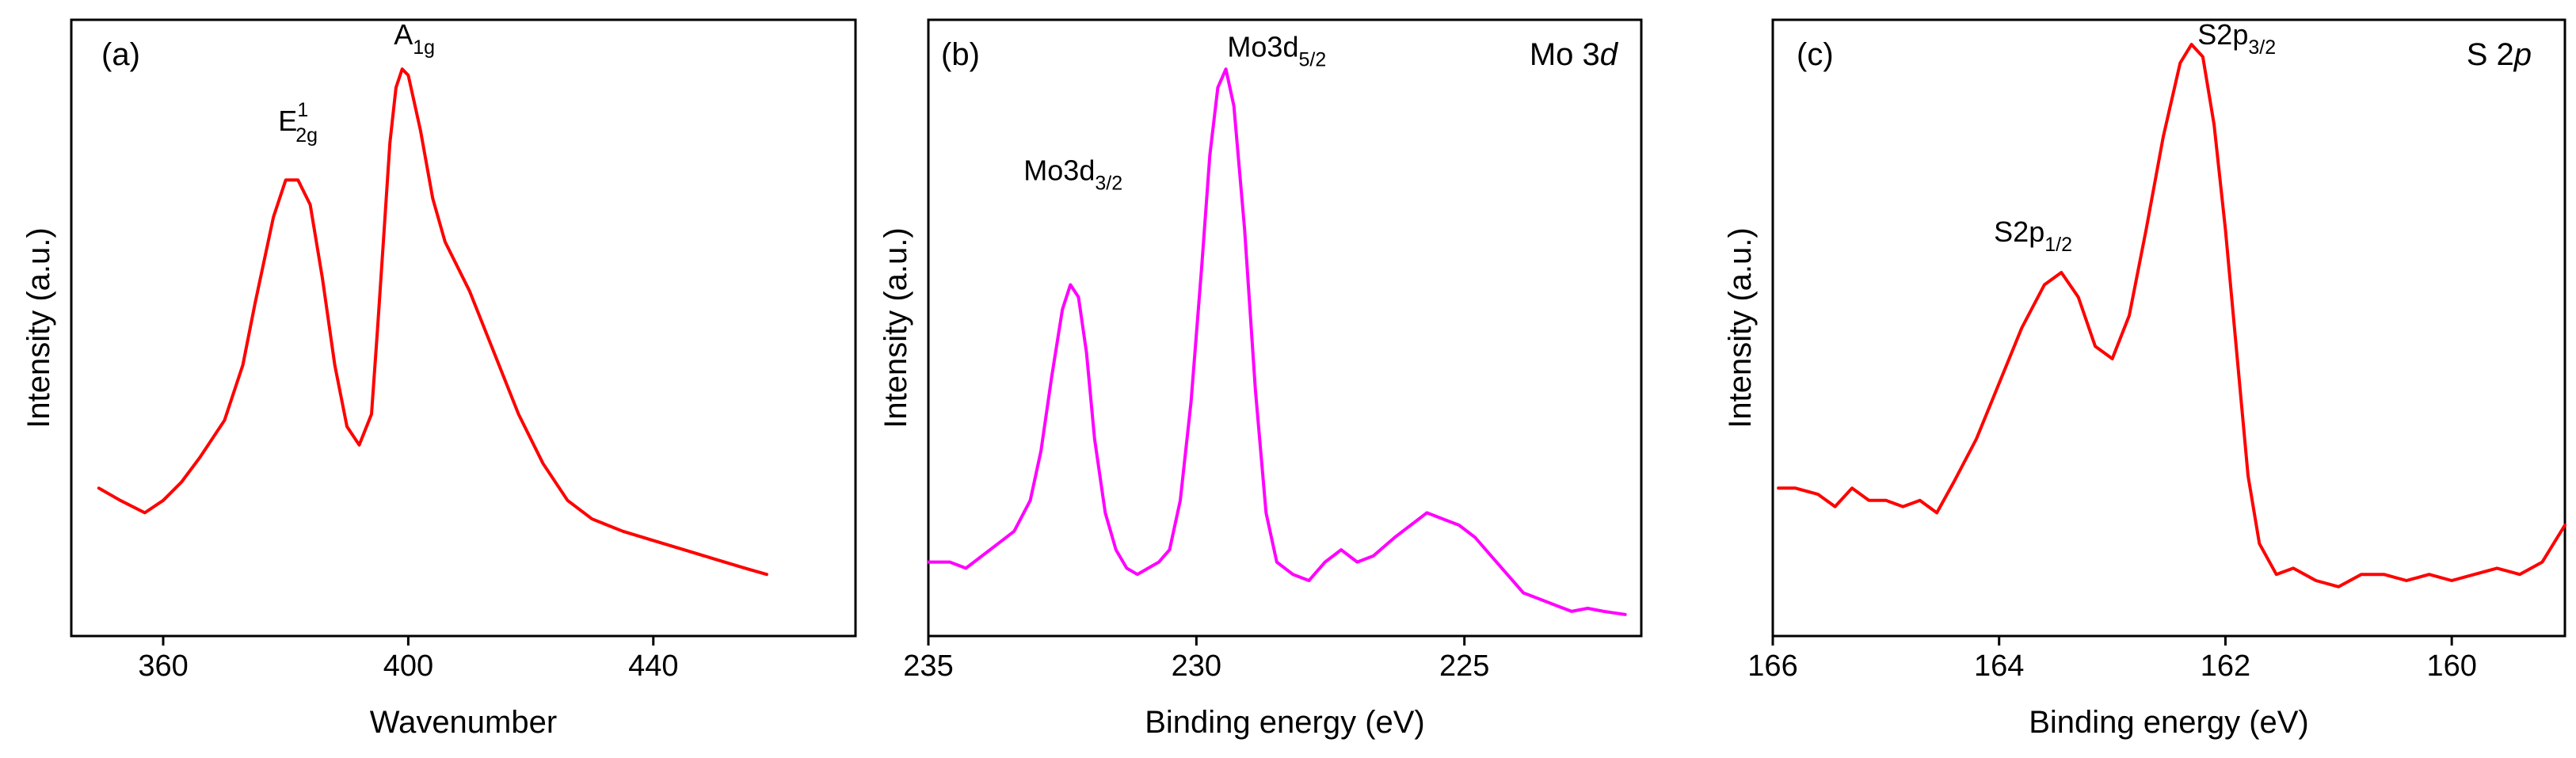  What do you see at coordinates (1999, 666) in the screenshot?
I see `panel-c-xtick-label: 164` at bounding box center [1999, 666].